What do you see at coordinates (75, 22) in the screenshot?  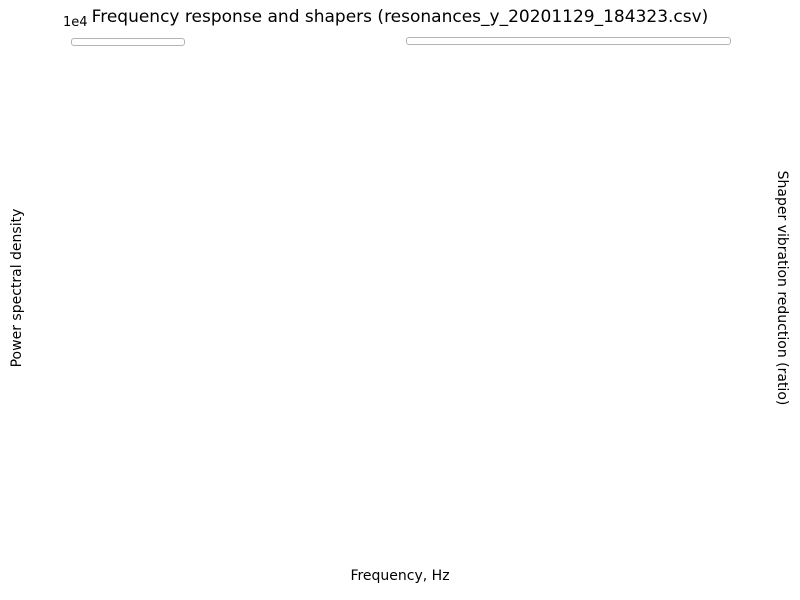 I see `y-axis-offset-text: 1e4` at bounding box center [75, 22].